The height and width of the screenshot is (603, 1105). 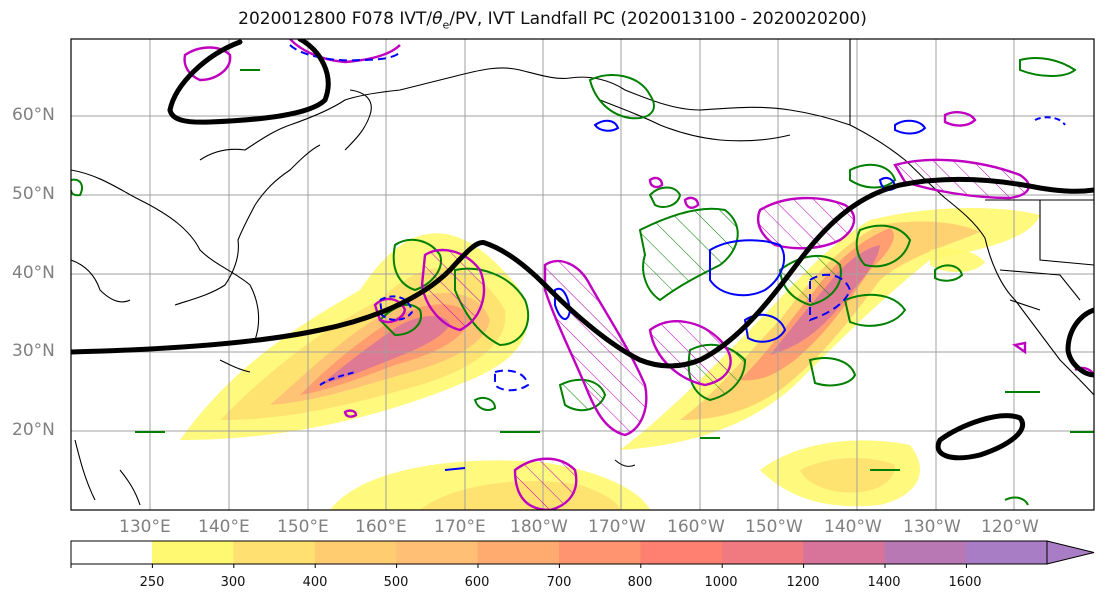 I want to click on colorbar-label-400: 400, so click(x=315, y=582).